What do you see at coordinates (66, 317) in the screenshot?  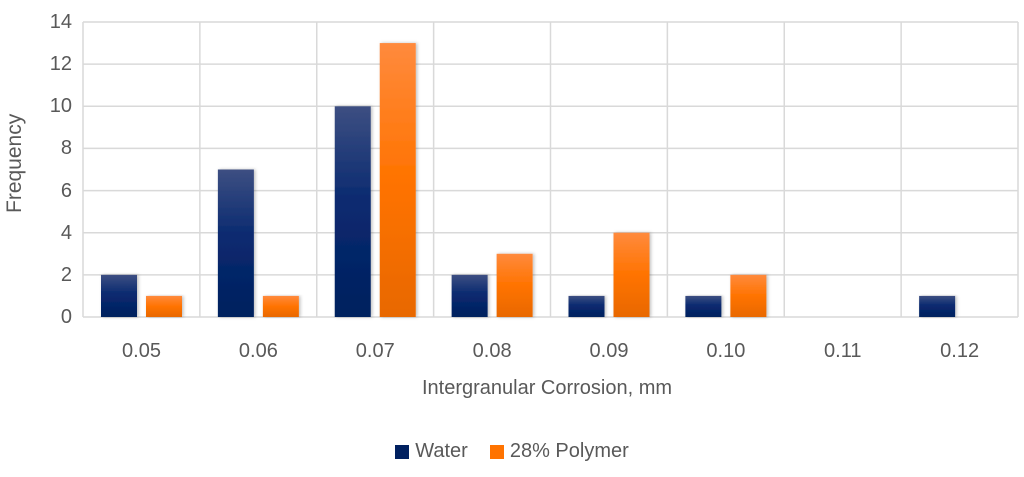 I see `y-tick-label: 0` at bounding box center [66, 317].